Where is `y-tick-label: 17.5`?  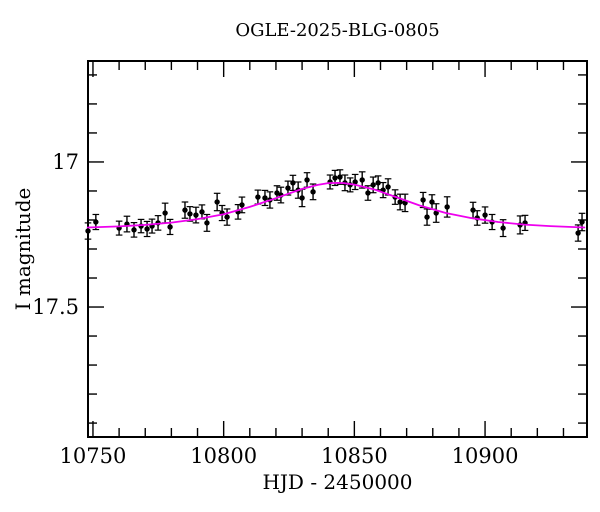
y-tick-label: 17.5 is located at coordinates (55, 307).